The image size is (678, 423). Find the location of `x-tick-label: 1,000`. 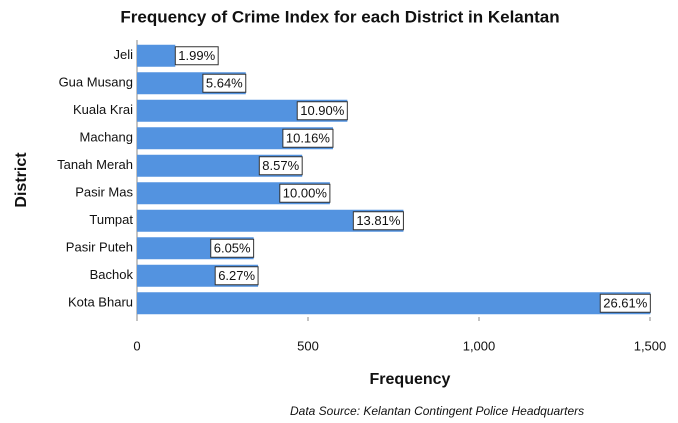

x-tick-label: 1,000 is located at coordinates (479, 345).